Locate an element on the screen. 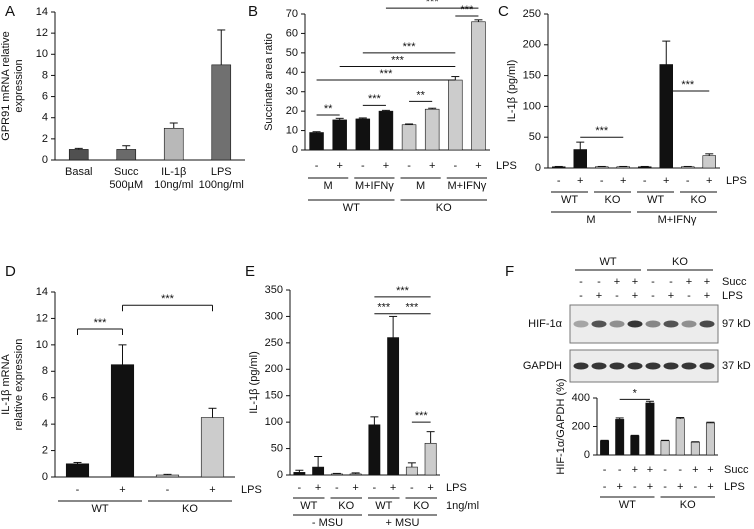 The width and height of the screenshot is (754, 529). y-tick-label: 60 is located at coordinates (292, 33).